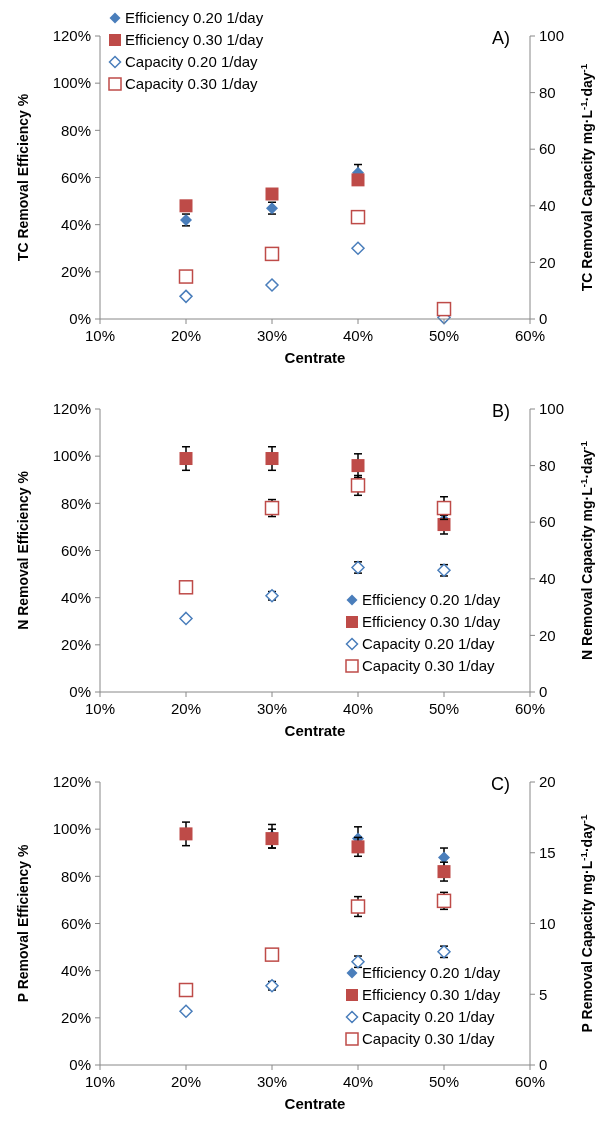  I want to click on y-axis-title: N Removal Efficiency %, so click(23, 550).